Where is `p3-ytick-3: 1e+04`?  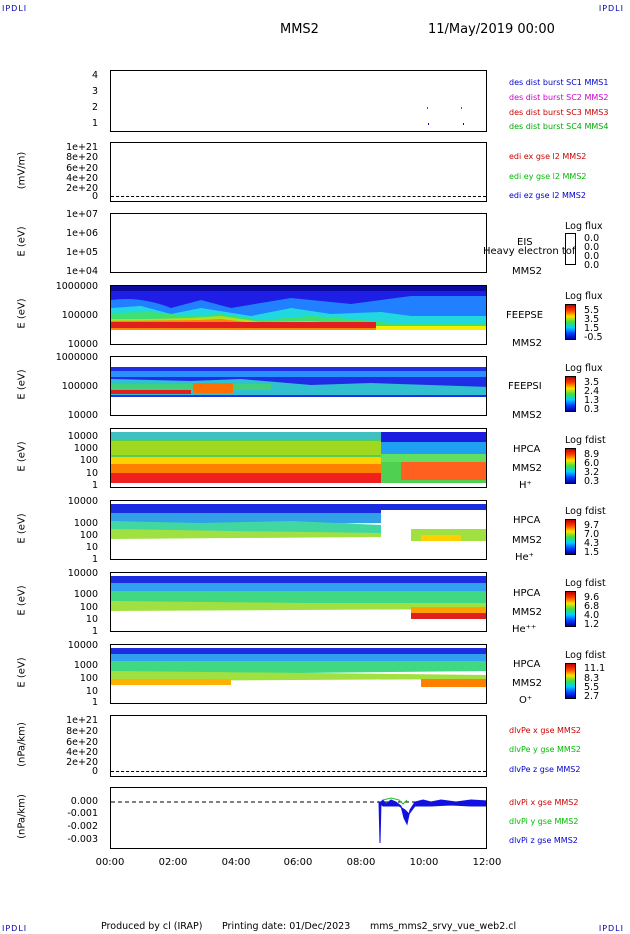 p3-ytick-3: 1e+04 is located at coordinates (82, 271).